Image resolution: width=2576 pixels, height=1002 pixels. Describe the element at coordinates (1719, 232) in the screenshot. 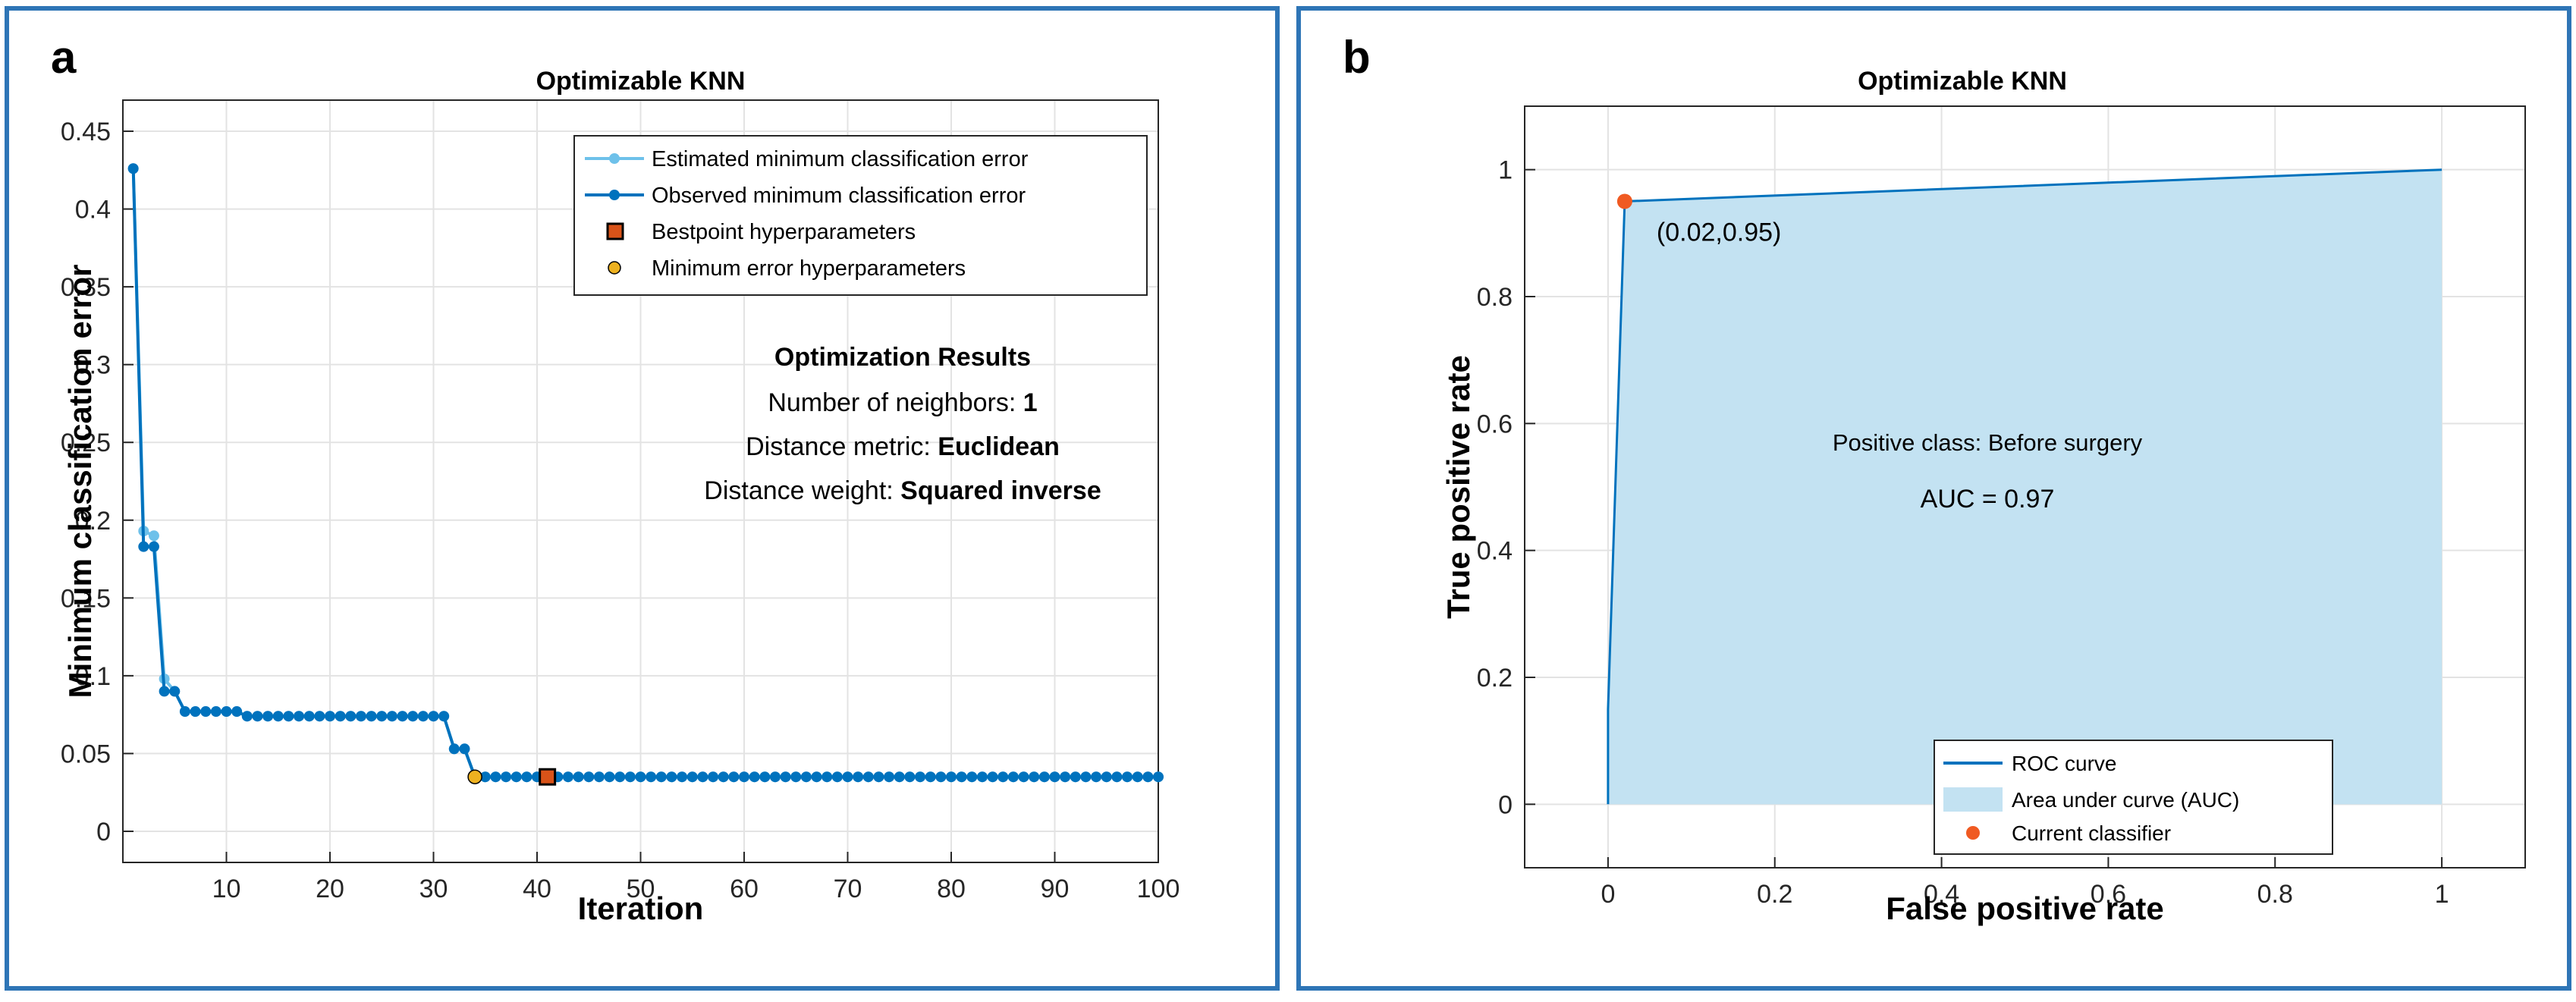

I see `current-classifier-label: (0.02,0.95)` at that location.